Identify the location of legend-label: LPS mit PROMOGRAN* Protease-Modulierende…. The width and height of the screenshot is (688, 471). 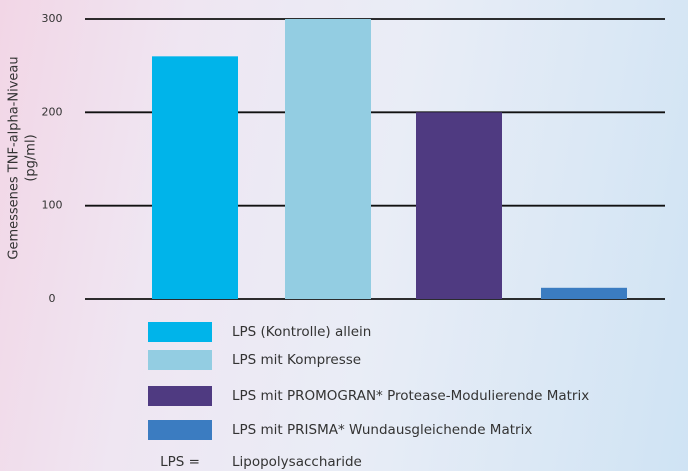
(410, 396).